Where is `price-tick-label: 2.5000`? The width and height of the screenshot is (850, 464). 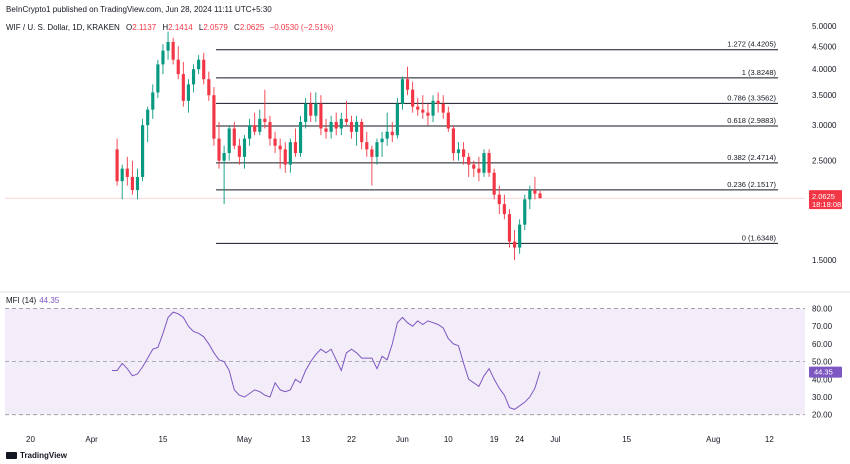 price-tick-label: 2.5000 is located at coordinates (824, 161).